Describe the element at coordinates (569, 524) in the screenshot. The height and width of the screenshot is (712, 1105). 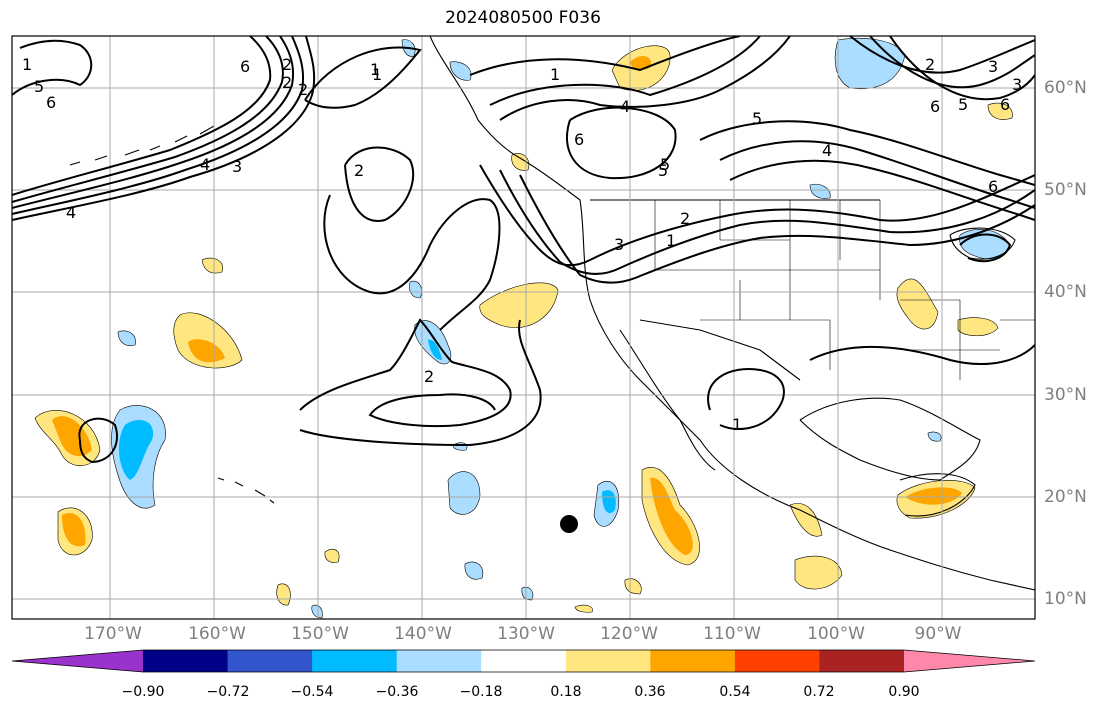
I see `storm-center-marker` at that location.